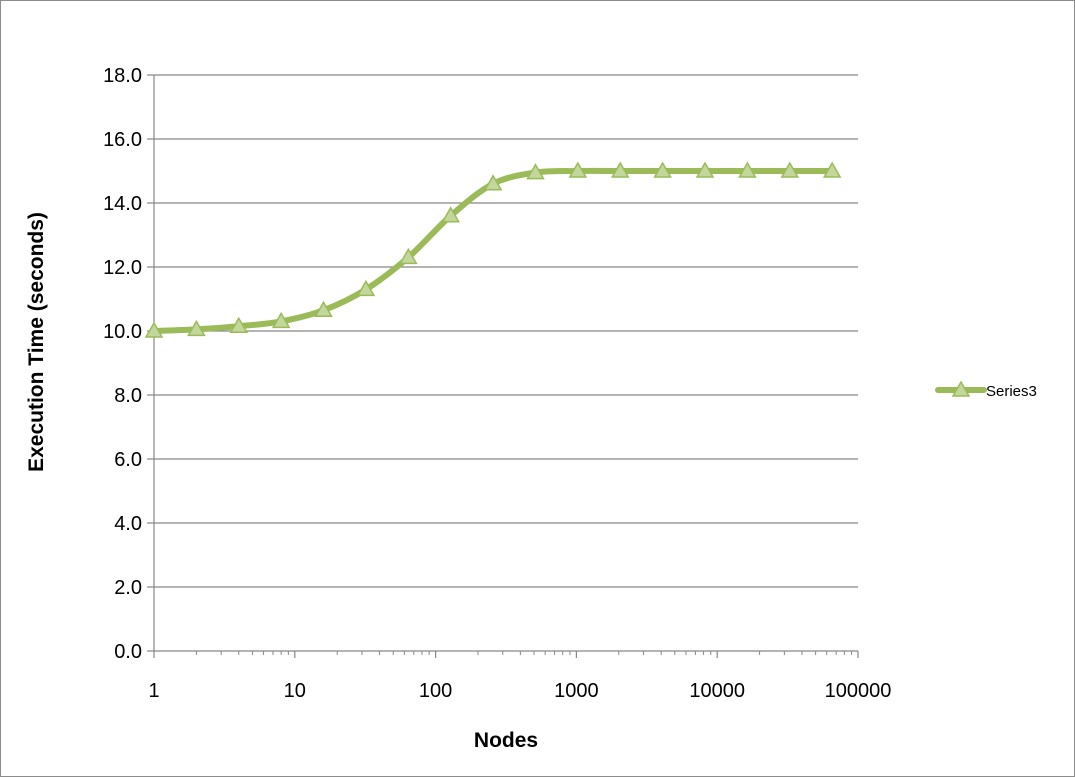  I want to click on x-tick-label-2: 100, so click(435, 691).